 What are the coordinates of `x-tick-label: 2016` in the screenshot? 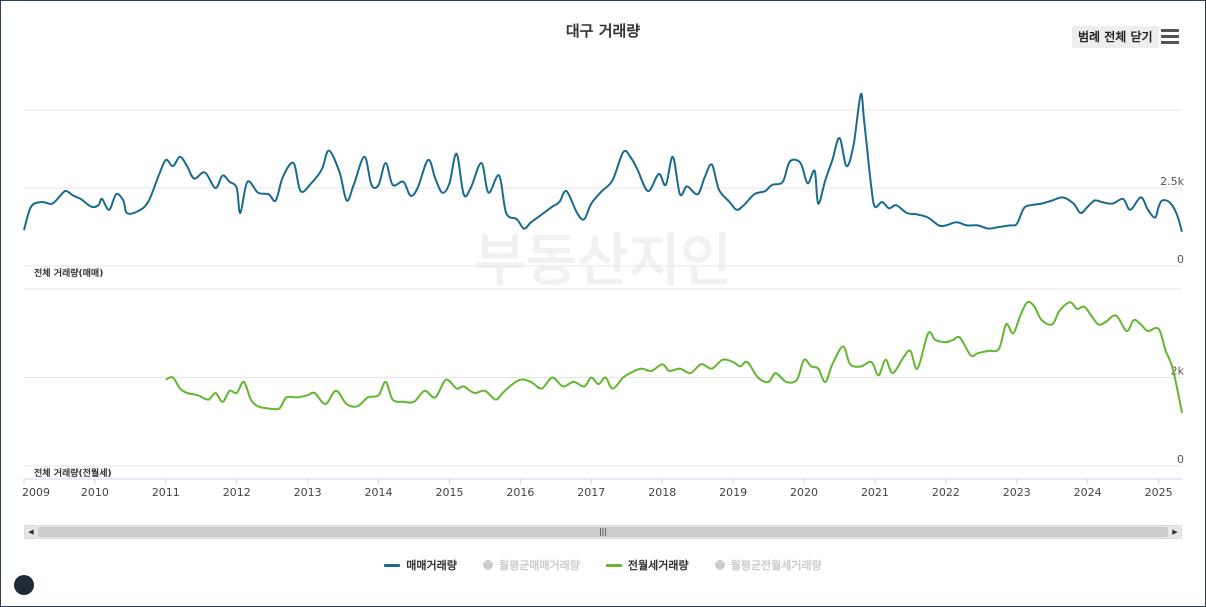 It's located at (520, 492).